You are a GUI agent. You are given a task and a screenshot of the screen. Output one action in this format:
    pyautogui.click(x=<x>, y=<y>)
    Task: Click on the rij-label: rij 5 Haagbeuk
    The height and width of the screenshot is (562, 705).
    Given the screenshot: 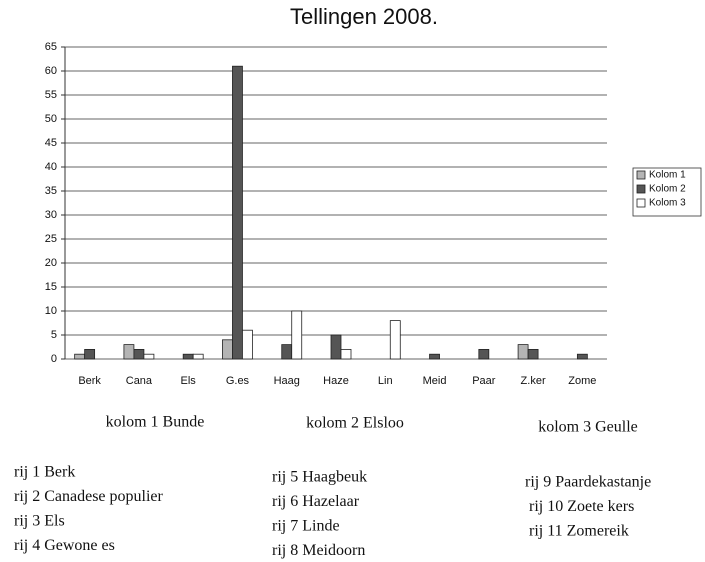 What is the action you would take?
    pyautogui.click(x=319, y=477)
    